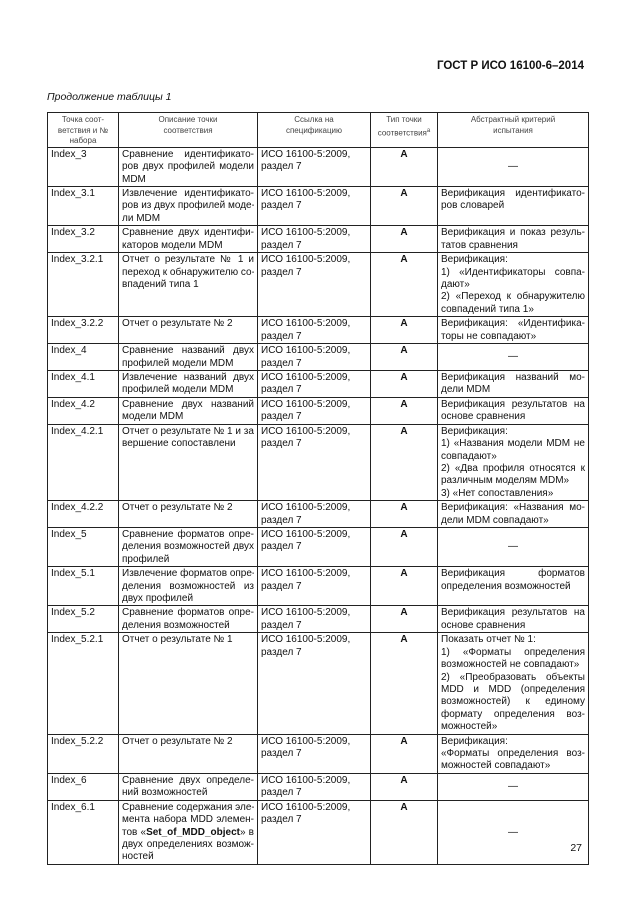 The image size is (630, 913). What do you see at coordinates (188, 807) in the screenshot?
I see `cell-line: Сравнение содержания эле-` at bounding box center [188, 807].